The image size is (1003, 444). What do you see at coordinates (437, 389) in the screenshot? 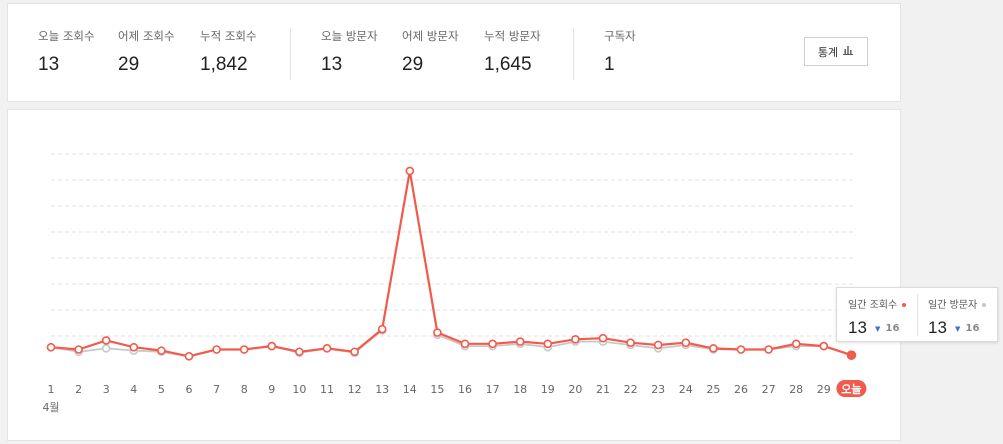
I see `x-tick-label: 15` at bounding box center [437, 389].